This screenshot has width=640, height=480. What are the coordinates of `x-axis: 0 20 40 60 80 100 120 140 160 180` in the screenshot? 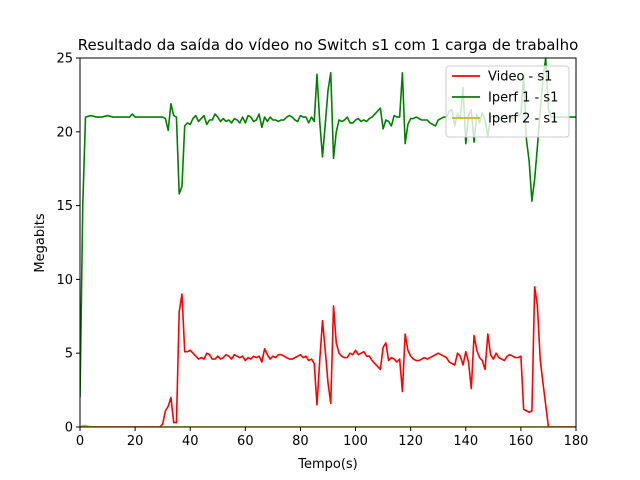 It's located at (332, 438).